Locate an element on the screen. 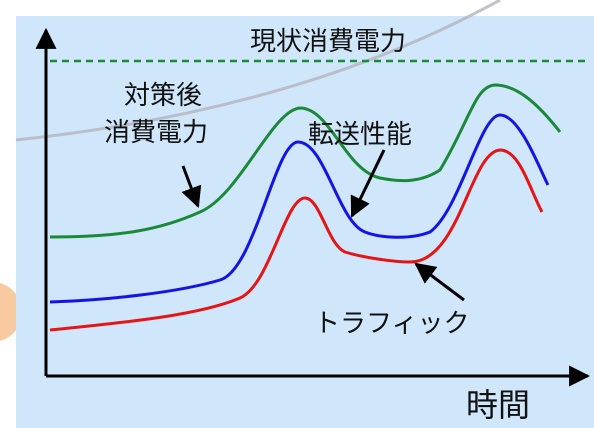  x-axis-label: 時間 is located at coordinates (498, 405).